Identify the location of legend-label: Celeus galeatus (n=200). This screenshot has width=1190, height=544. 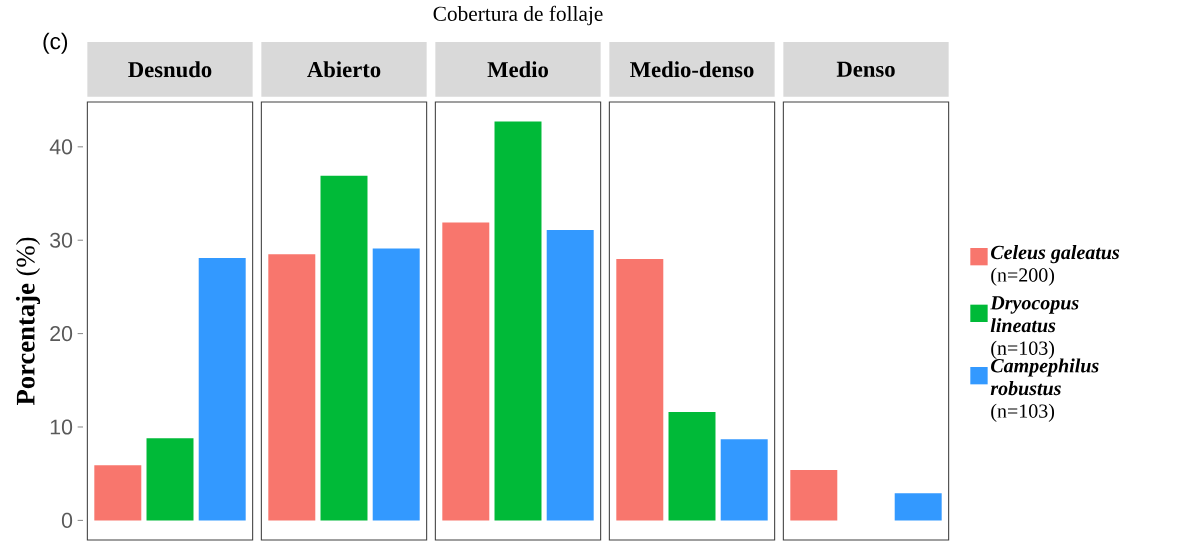
(1055, 265).